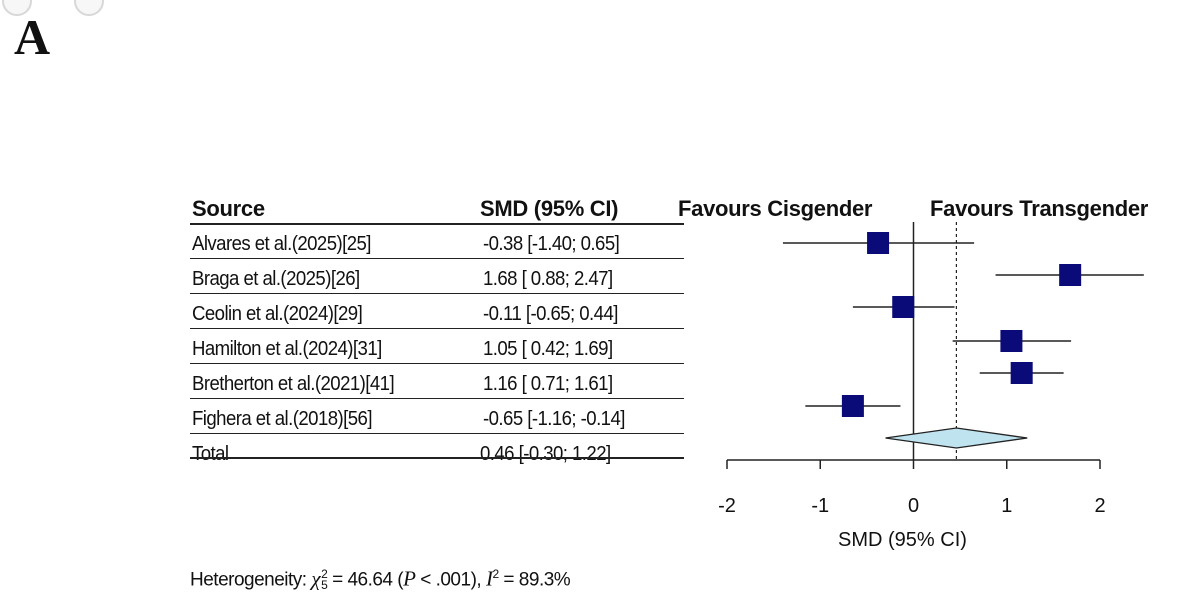 The width and height of the screenshot is (1196, 598). I want to click on study-ci: 1.68 [ 0.88; 2.47], so click(548, 279).